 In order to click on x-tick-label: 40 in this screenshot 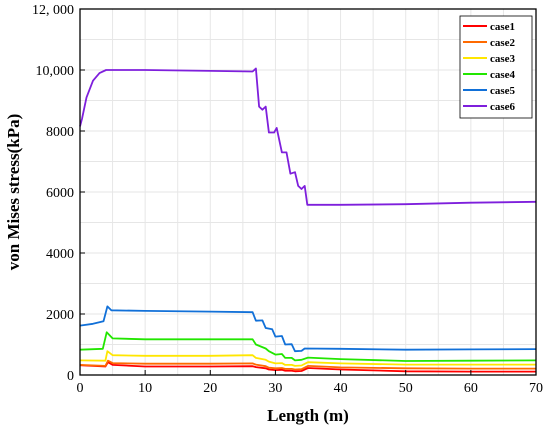, I will do `click(341, 388)`.